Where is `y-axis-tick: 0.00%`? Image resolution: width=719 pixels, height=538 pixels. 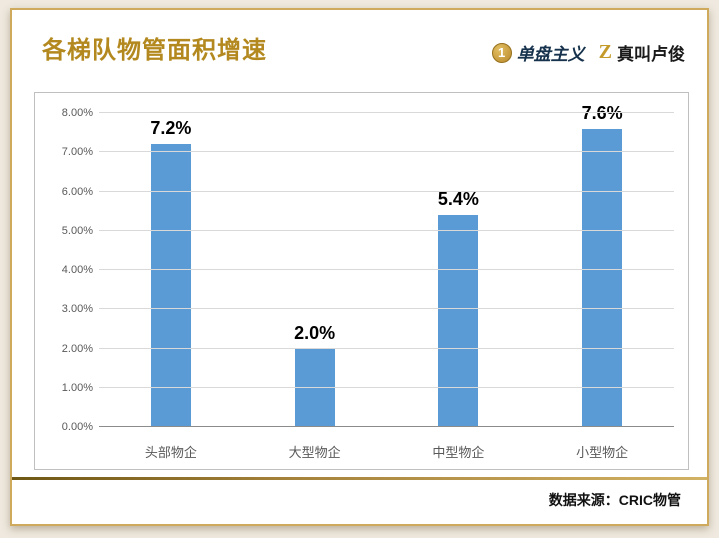 y-axis-tick: 0.00% is located at coordinates (77, 427).